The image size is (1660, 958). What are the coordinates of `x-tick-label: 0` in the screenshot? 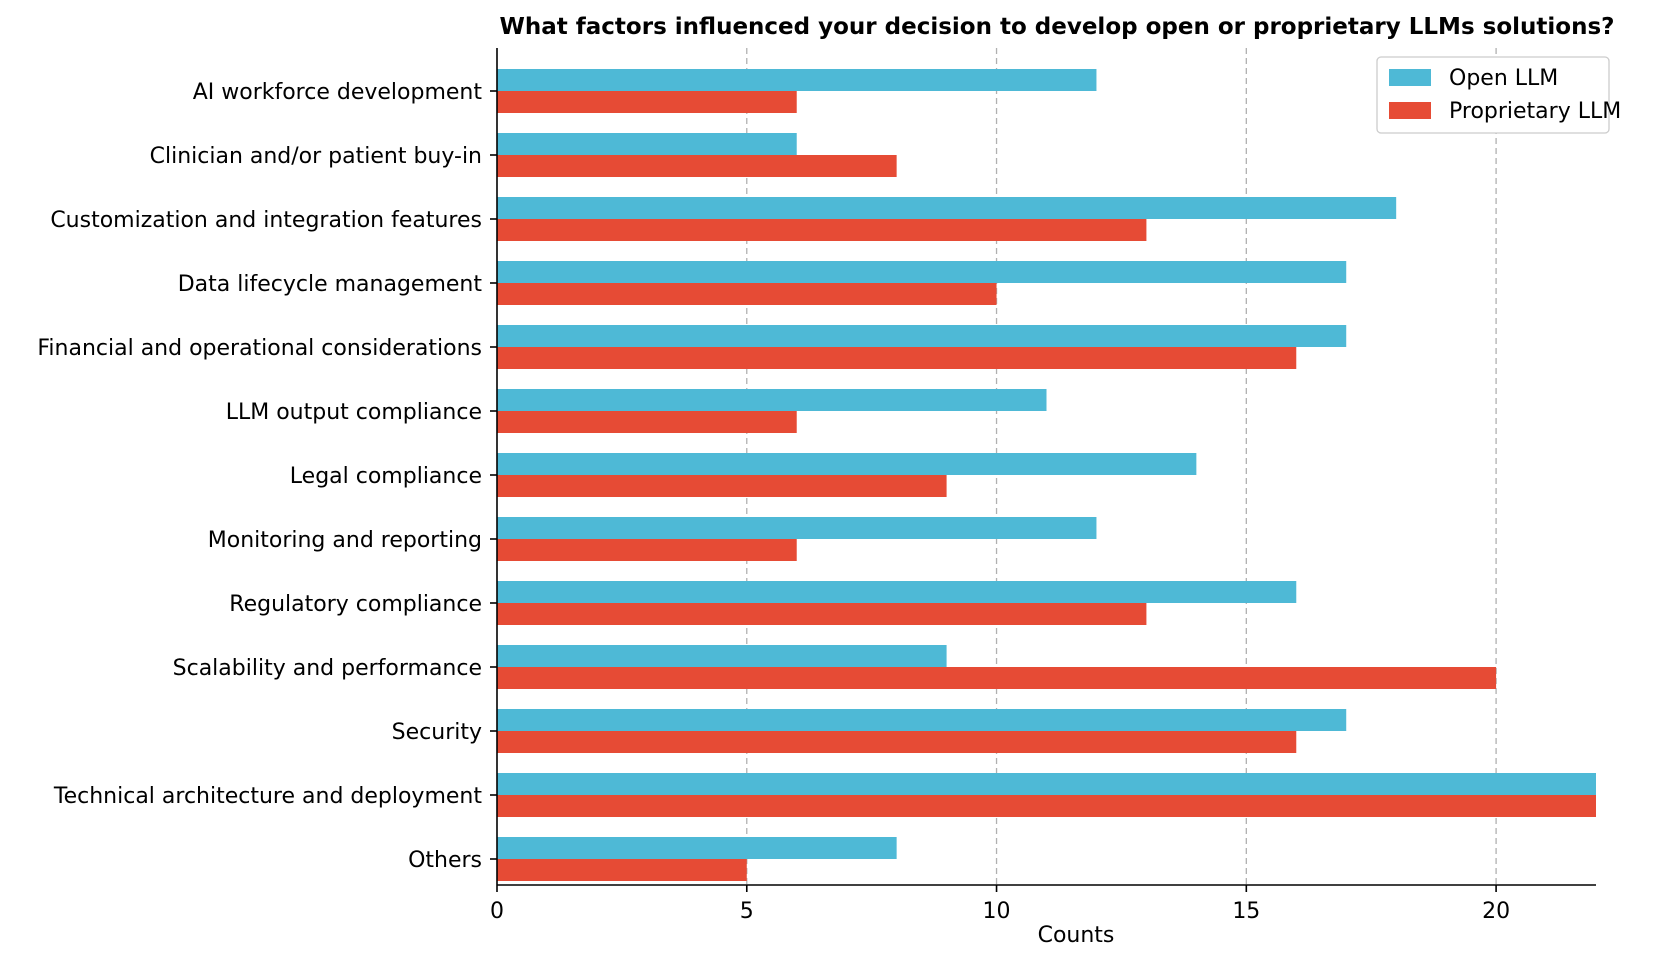 It's located at (497, 911).